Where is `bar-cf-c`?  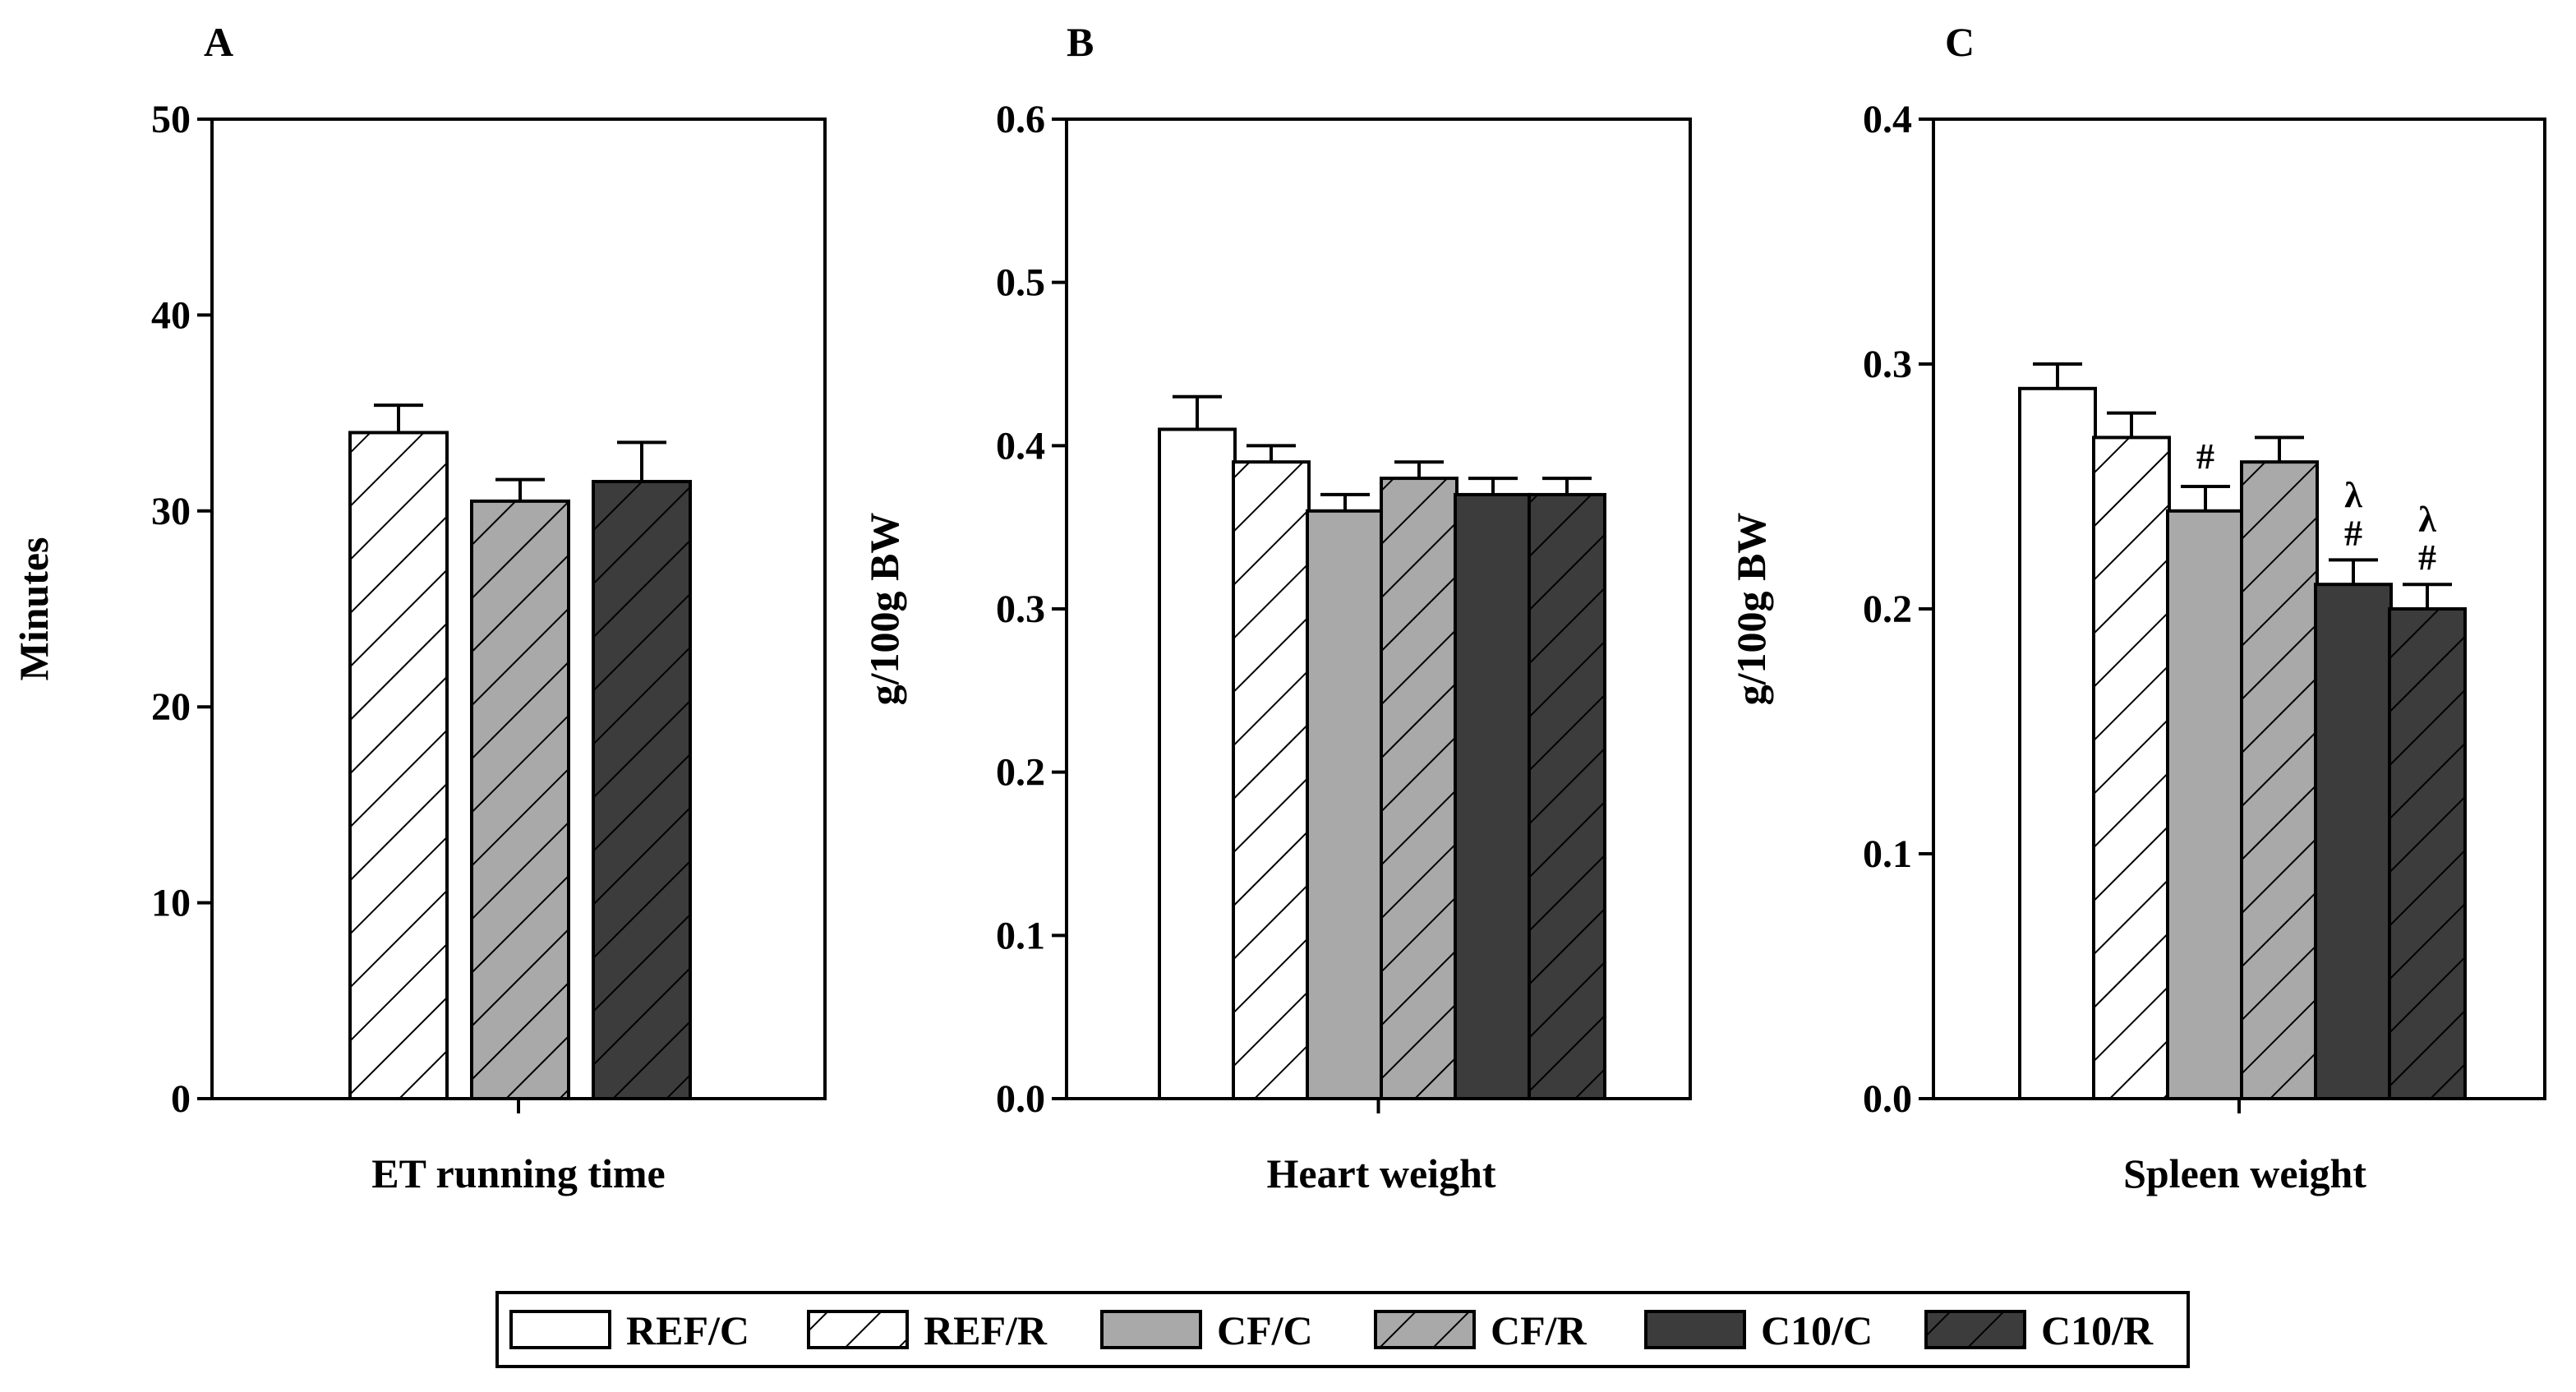
bar-cf-c is located at coordinates (1345, 796).